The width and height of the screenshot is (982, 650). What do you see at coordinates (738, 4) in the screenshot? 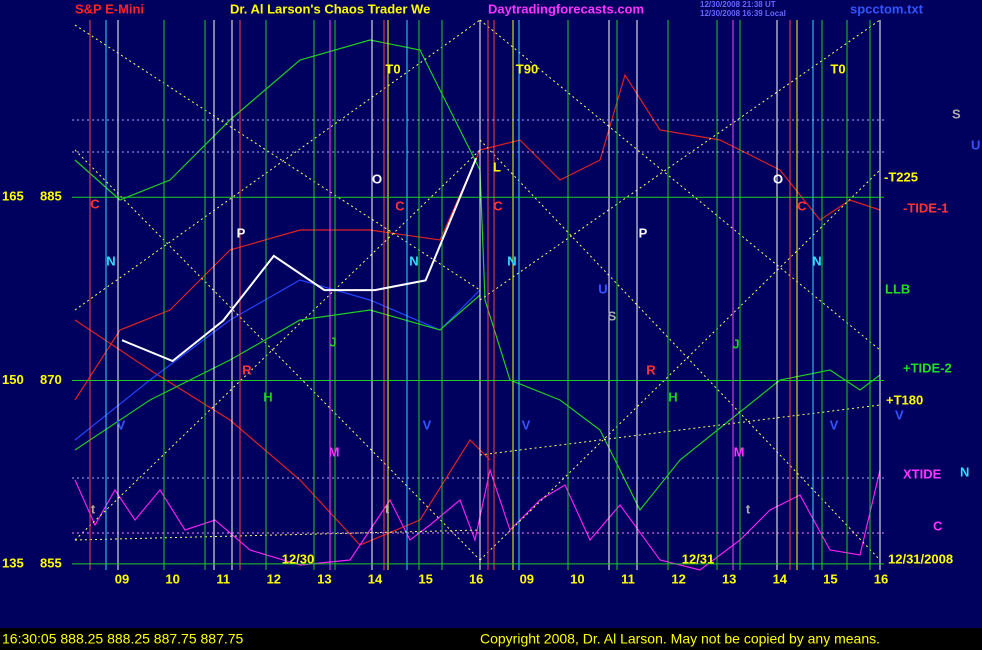
I see `stamp-ut: 12/30/2008 21:38 UT` at bounding box center [738, 4].